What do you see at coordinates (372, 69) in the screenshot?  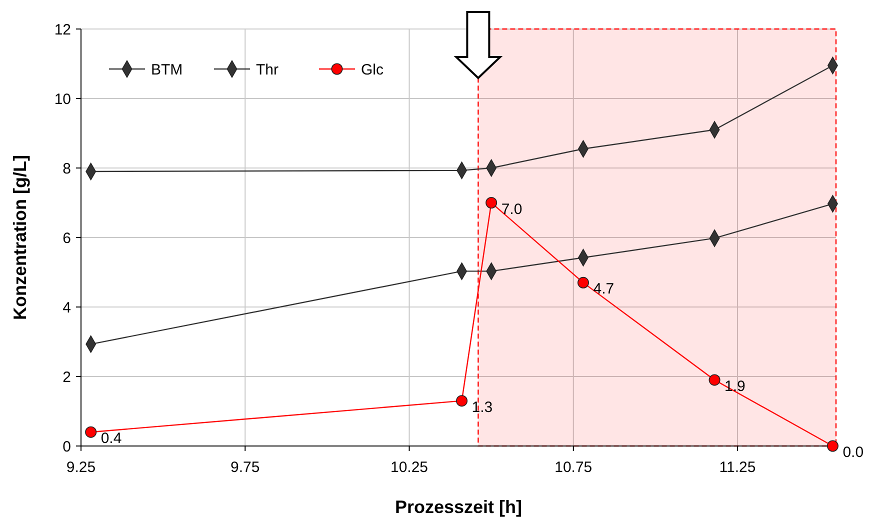 I see `legend-label: Glc` at bounding box center [372, 69].